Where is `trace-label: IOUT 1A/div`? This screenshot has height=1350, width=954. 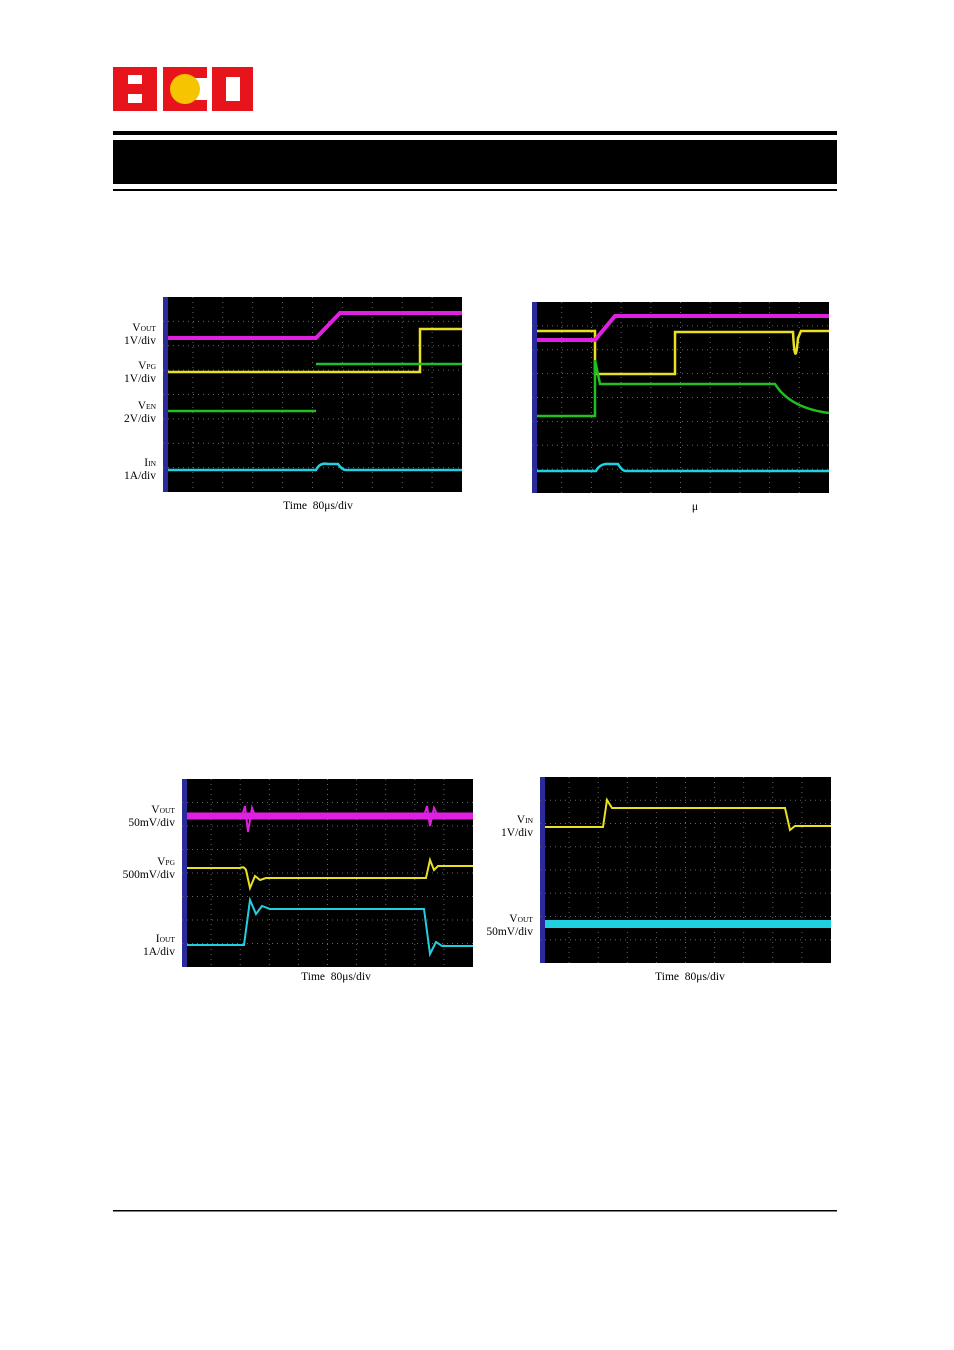
trace-label: IOUT 1A/div is located at coordinates (159, 946).